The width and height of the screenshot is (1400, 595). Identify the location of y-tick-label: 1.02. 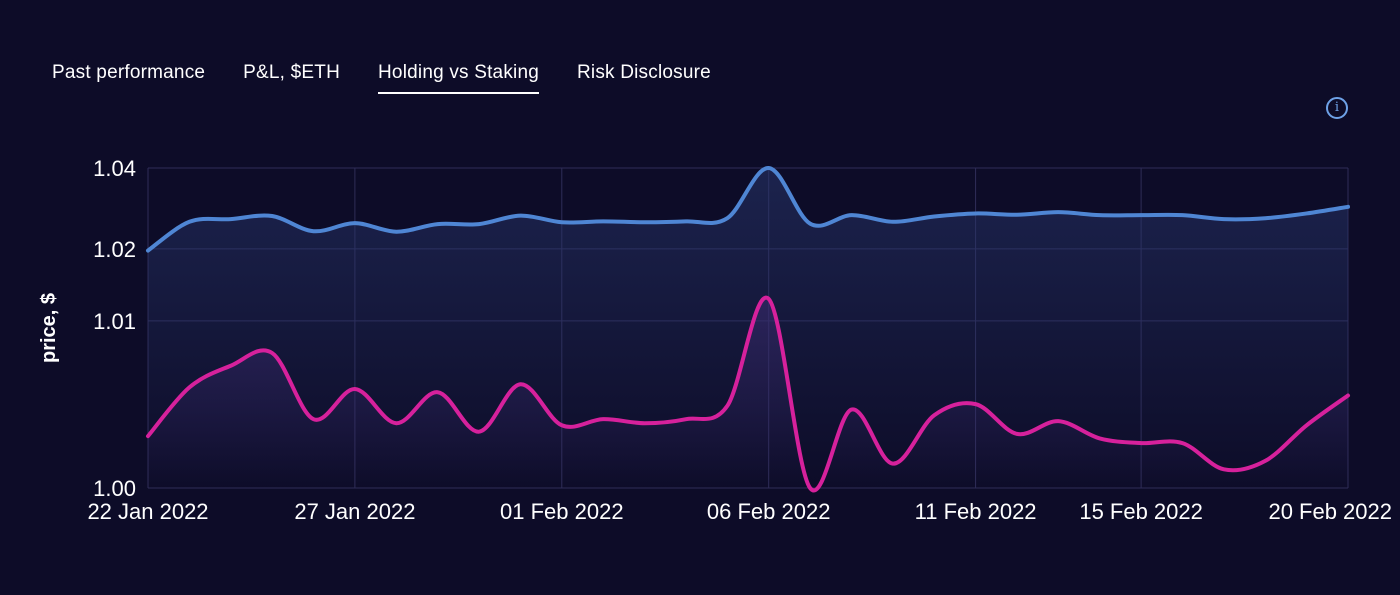
(114, 249).